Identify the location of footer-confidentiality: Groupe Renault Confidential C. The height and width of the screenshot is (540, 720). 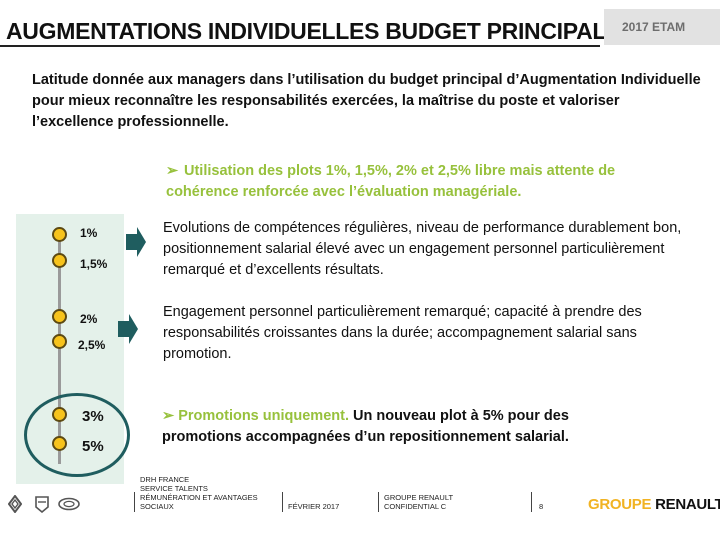
(419, 502).